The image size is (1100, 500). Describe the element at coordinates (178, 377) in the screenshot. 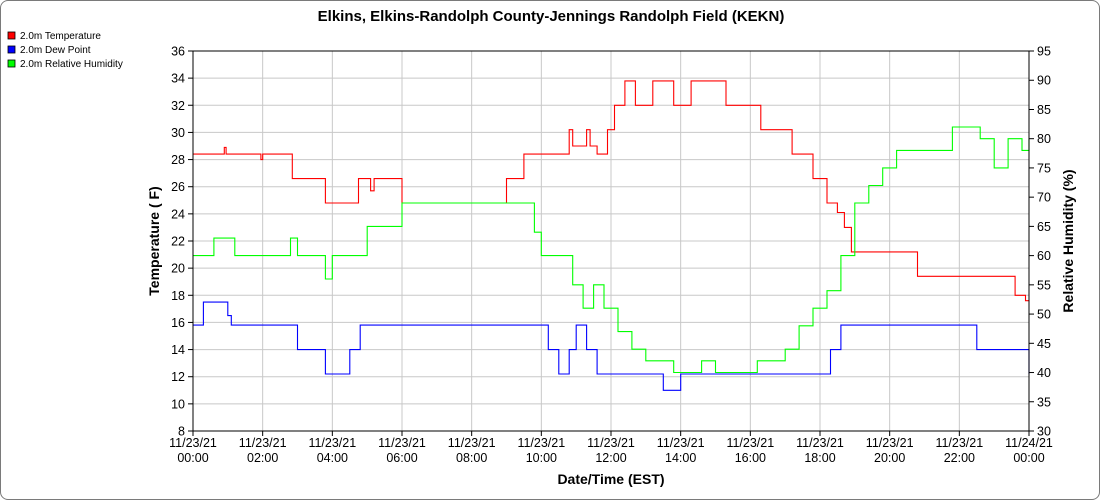

I see `y-tick-label: 12` at that location.